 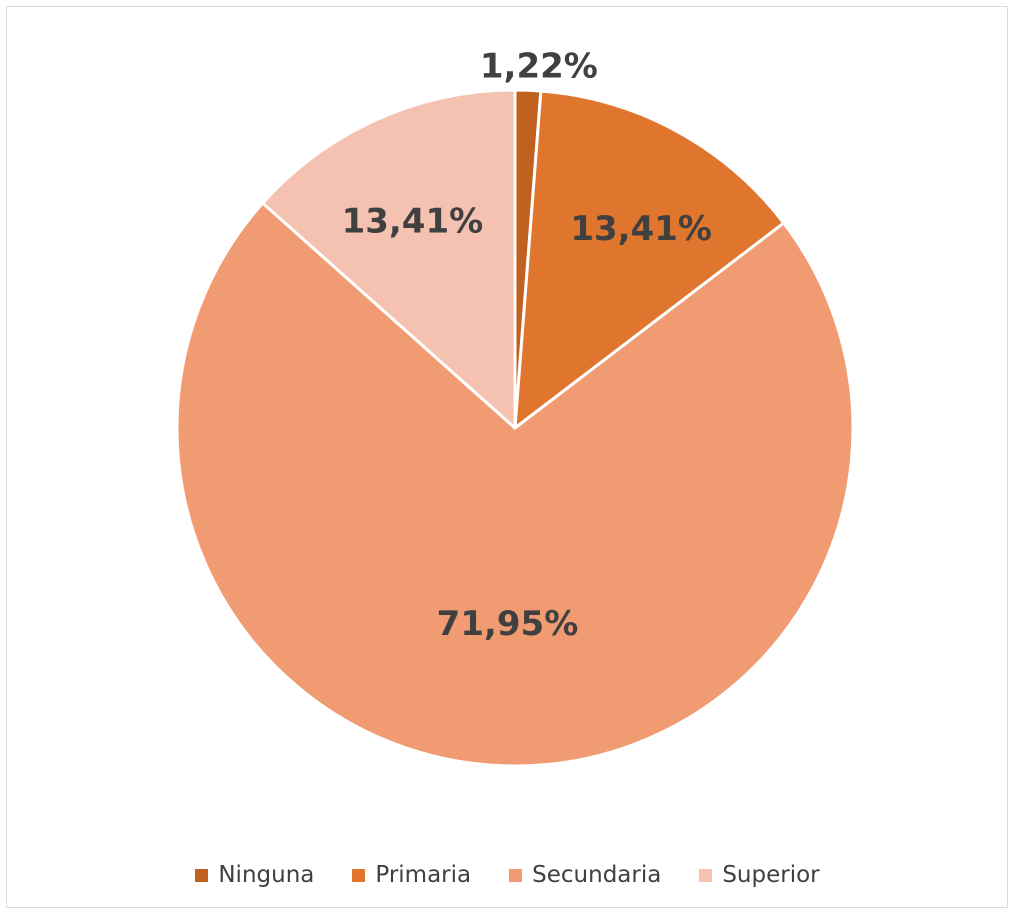 What do you see at coordinates (389, 259) in the screenshot?
I see `pie-slice-superior` at bounding box center [389, 259].